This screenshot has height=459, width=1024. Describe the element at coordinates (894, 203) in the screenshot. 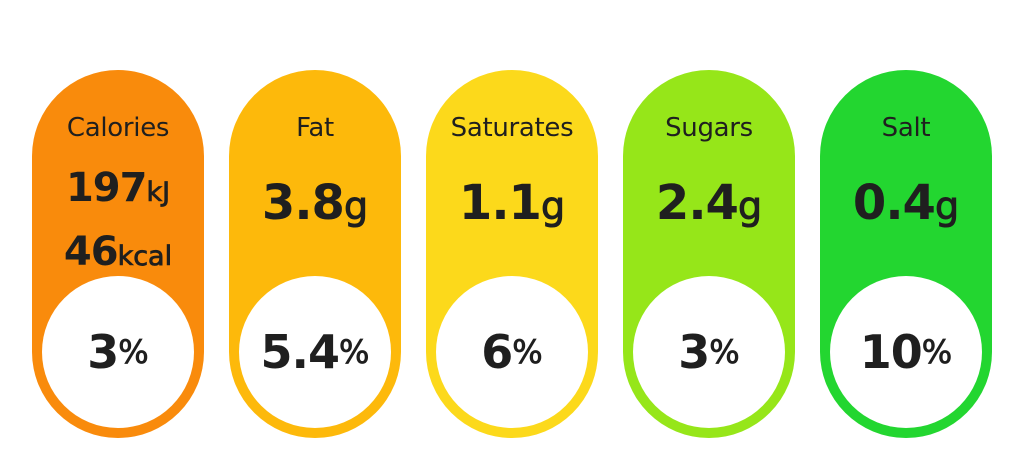

I see `amount-value: 0.4` at that location.